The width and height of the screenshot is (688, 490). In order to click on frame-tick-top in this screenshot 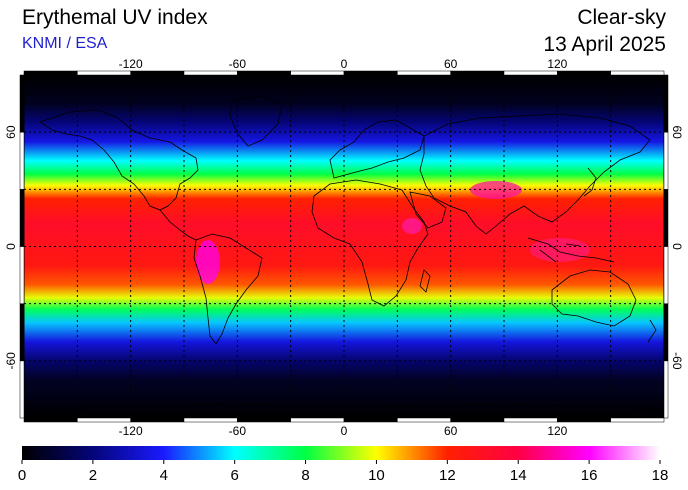, I will do `click(637, 73)`.